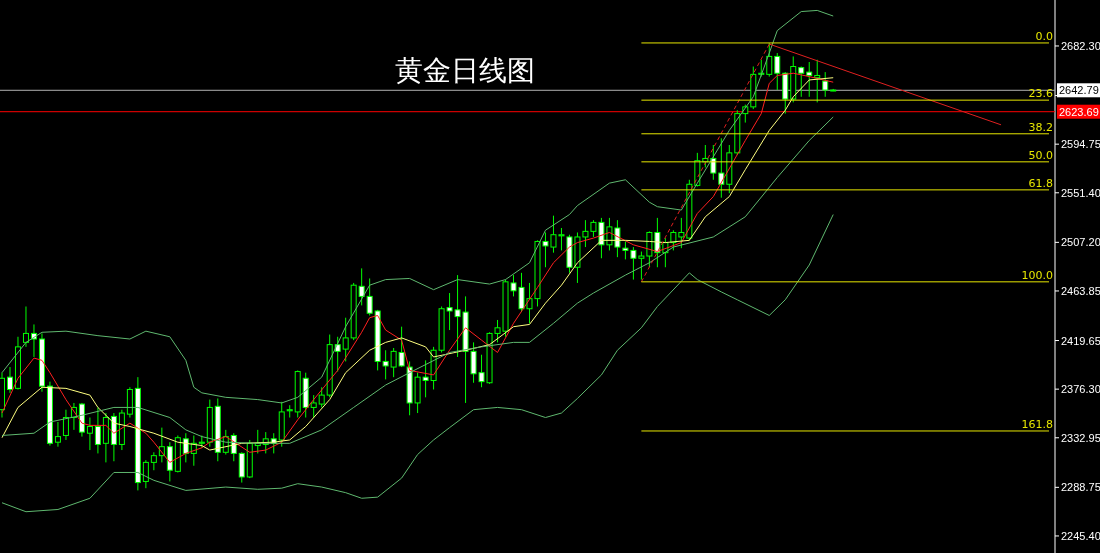 The width and height of the screenshot is (1100, 553). Describe the element at coordinates (1037, 275) in the screenshot. I see `series-label: 100.0` at that location.